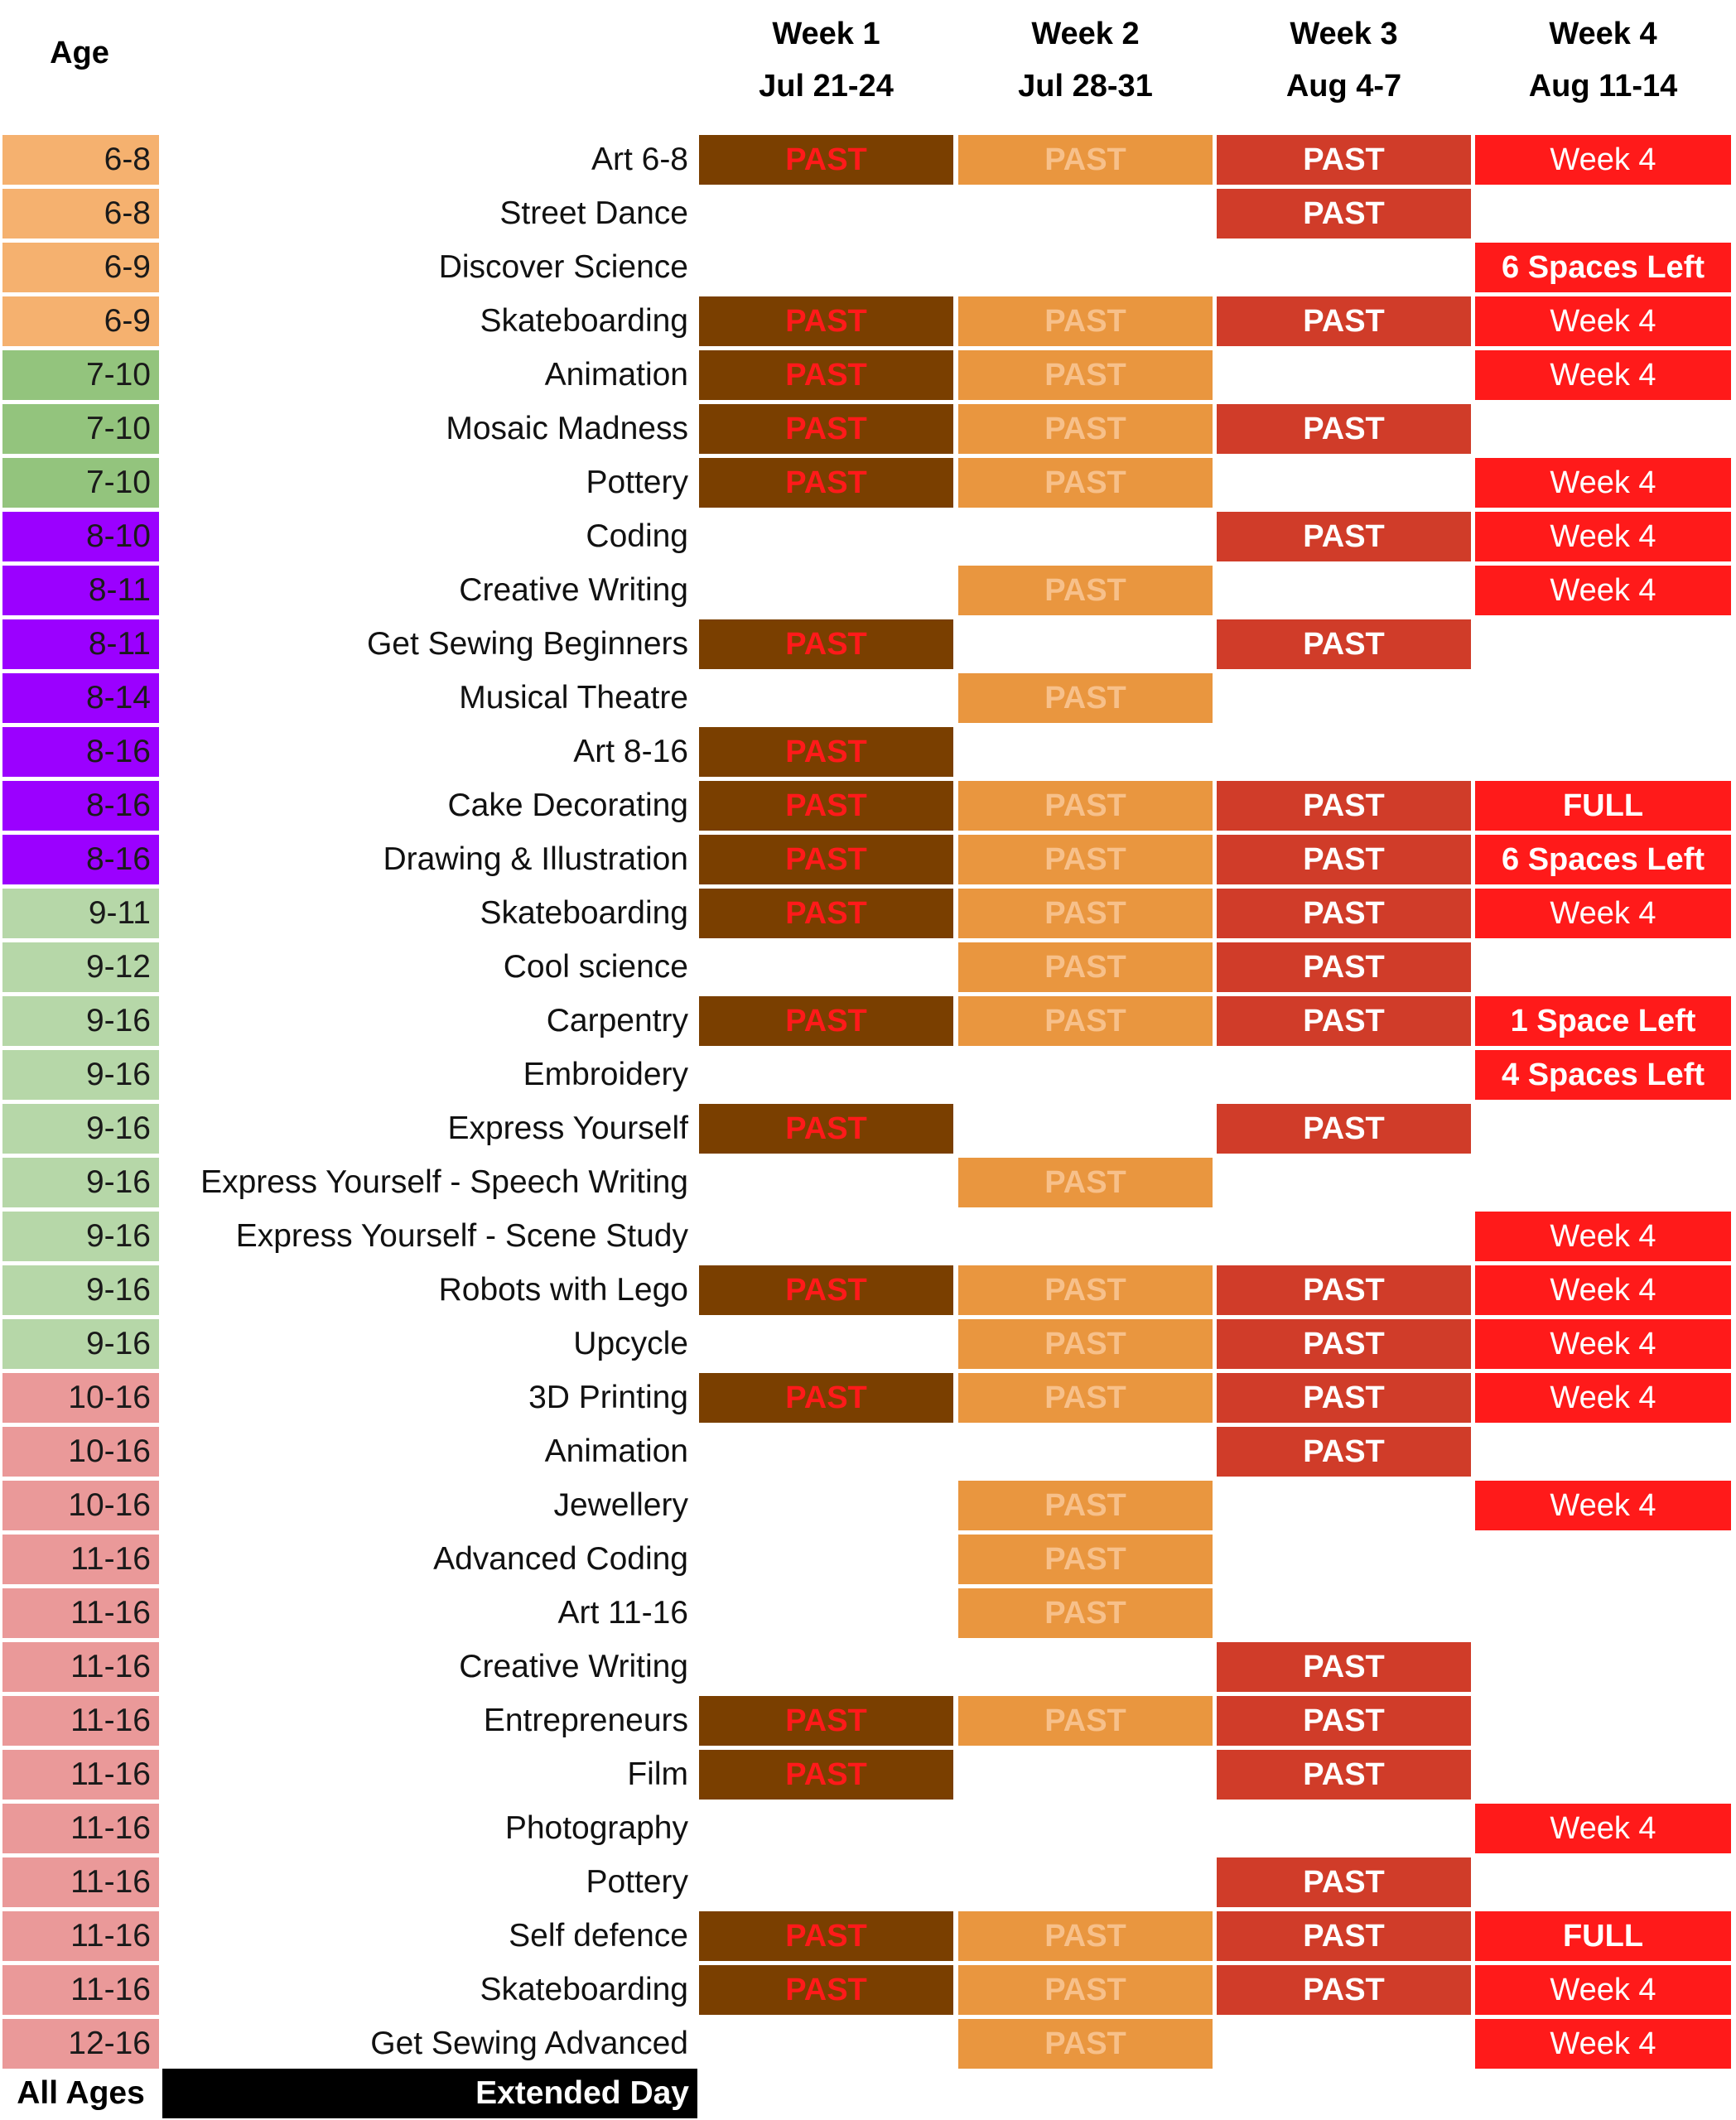  I want to click on age-range-cell: 9-16, so click(80, 1075).